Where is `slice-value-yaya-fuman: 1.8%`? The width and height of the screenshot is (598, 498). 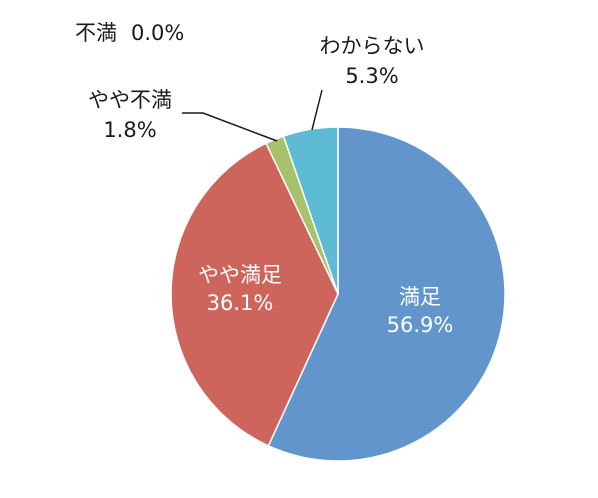
slice-value-yaya-fuman: 1.8% is located at coordinates (129, 130).